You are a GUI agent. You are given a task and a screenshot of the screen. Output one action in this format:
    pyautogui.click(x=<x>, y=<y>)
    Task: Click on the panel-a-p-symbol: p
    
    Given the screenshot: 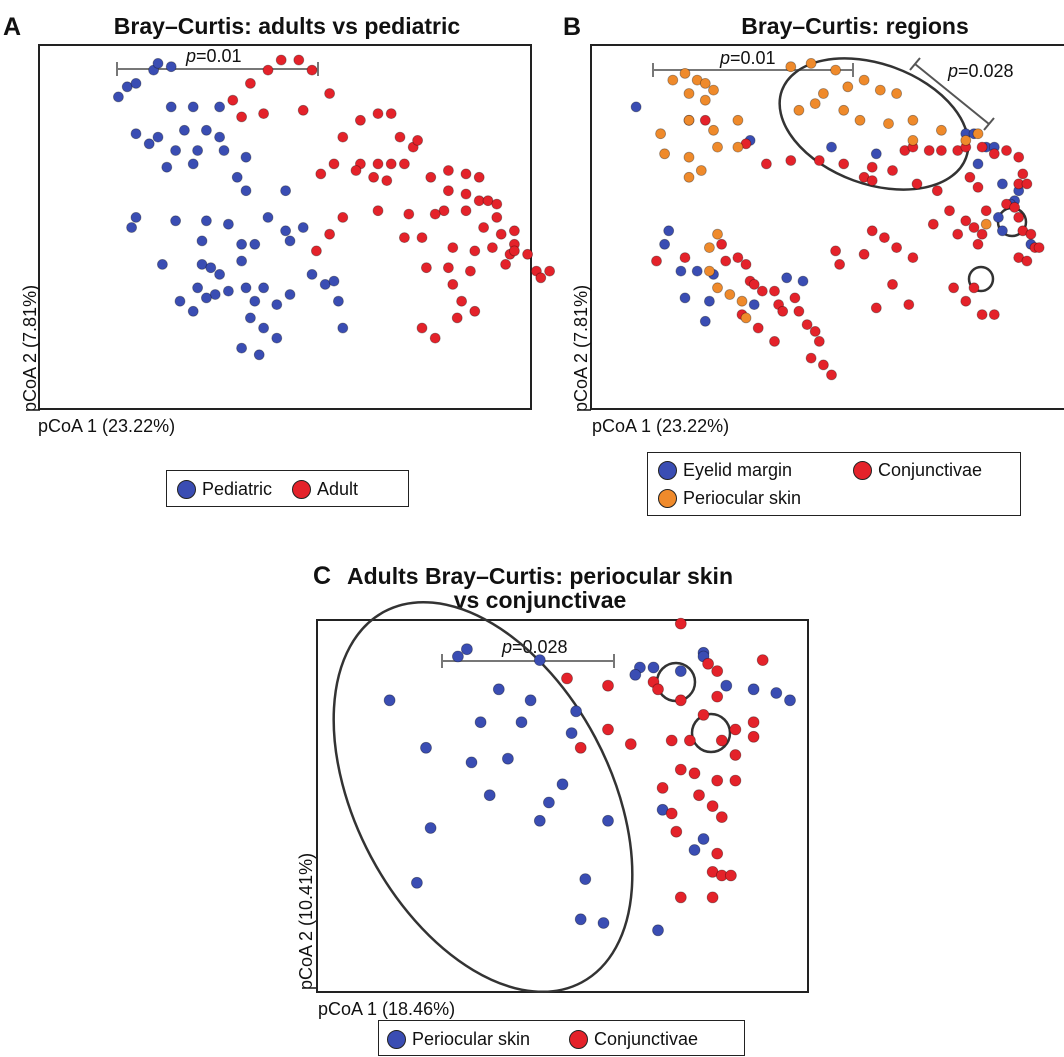 What is the action you would take?
    pyautogui.click(x=191, y=56)
    